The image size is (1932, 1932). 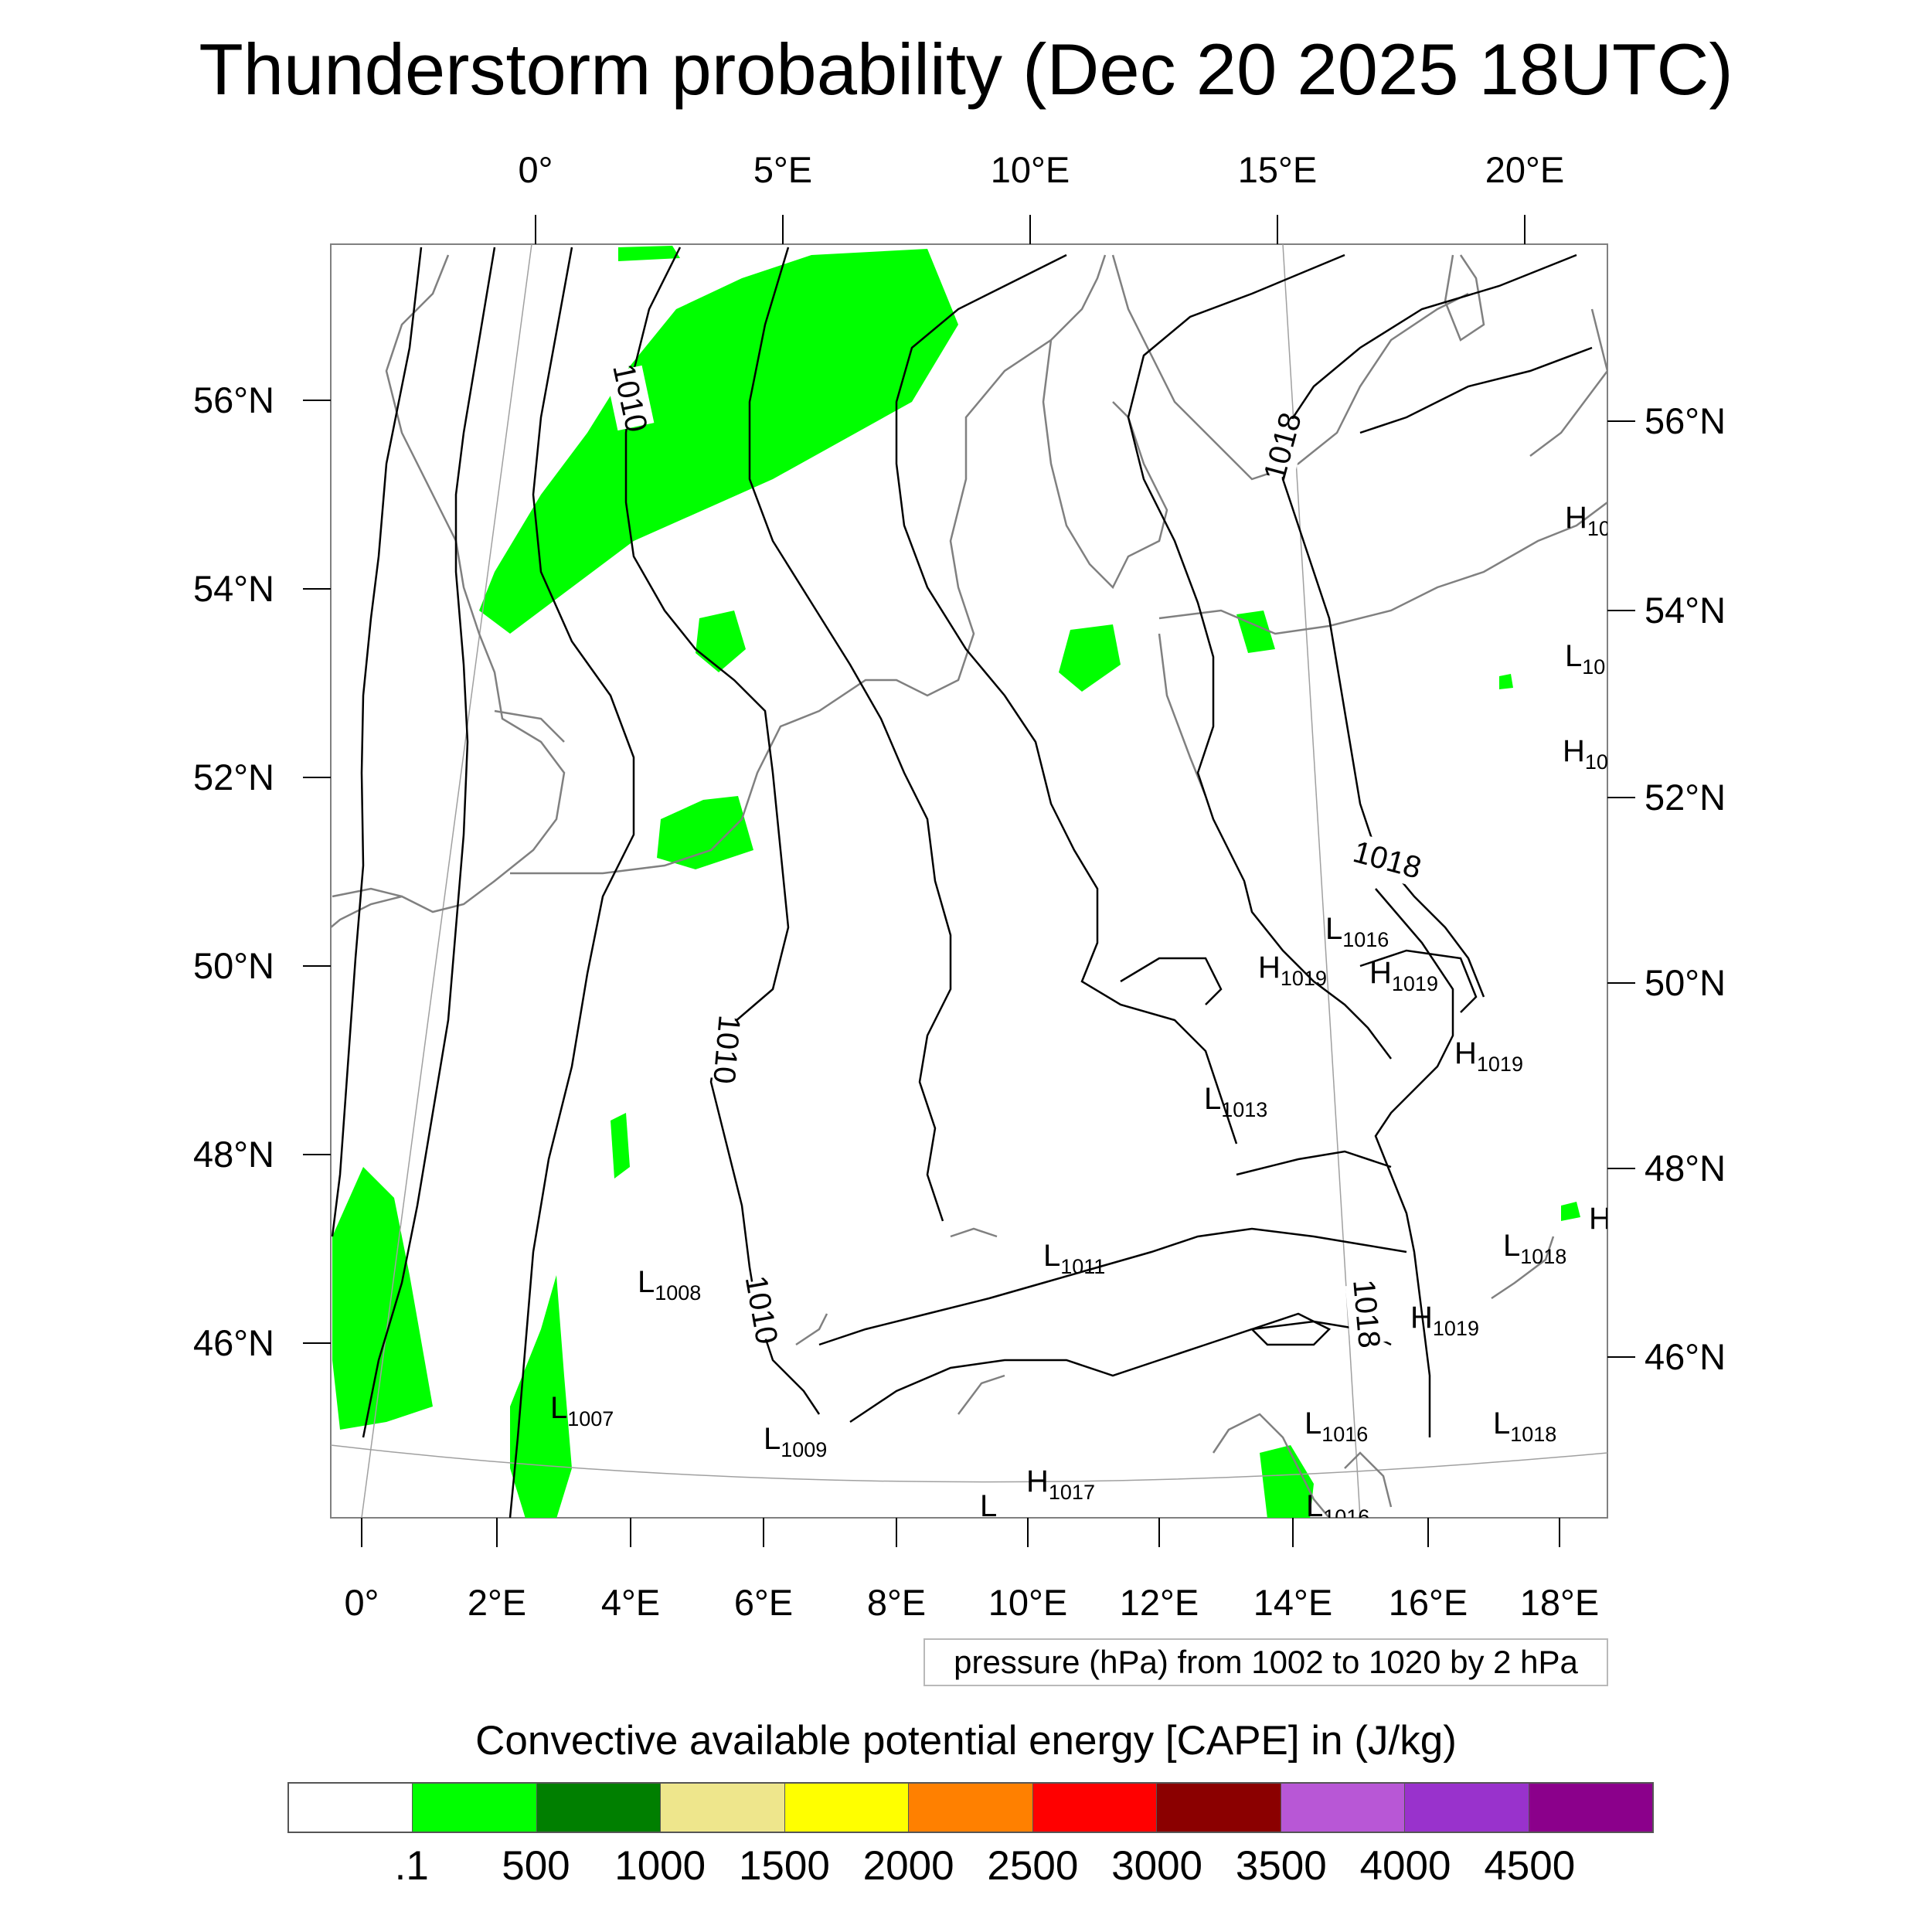 I want to click on pressure-center-value: 1013, so click(x=1244, y=1109).